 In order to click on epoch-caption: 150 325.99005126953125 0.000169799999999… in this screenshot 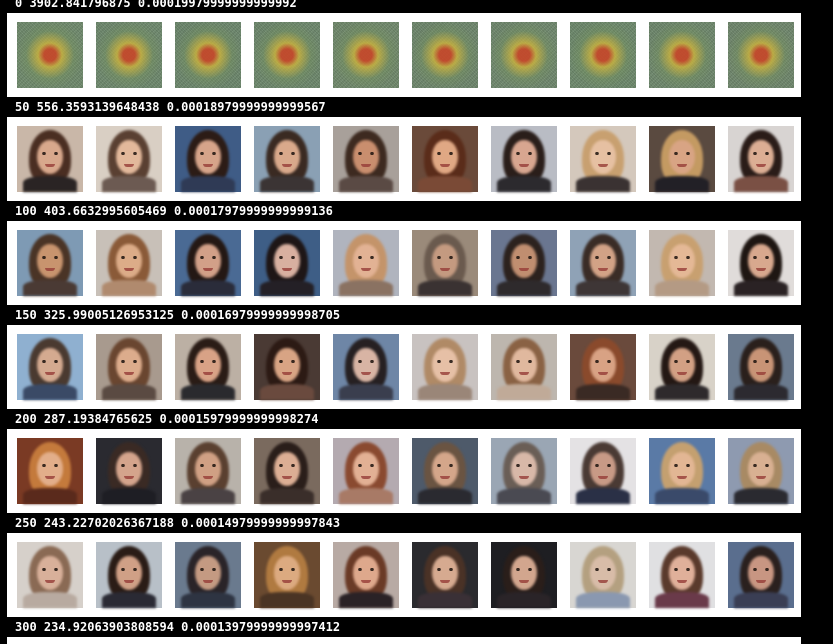, I will do `click(178, 315)`.